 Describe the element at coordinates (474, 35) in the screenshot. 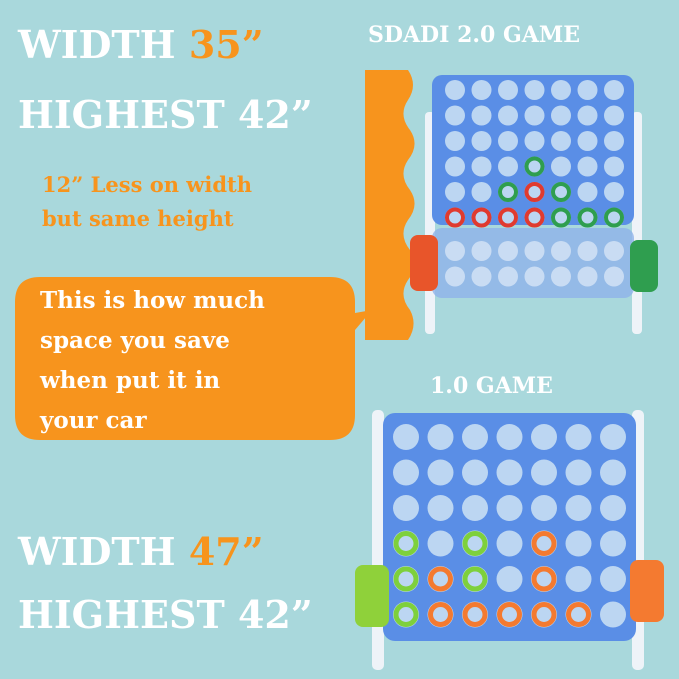

I see `top-title: SDADI 2.0 GAME` at that location.